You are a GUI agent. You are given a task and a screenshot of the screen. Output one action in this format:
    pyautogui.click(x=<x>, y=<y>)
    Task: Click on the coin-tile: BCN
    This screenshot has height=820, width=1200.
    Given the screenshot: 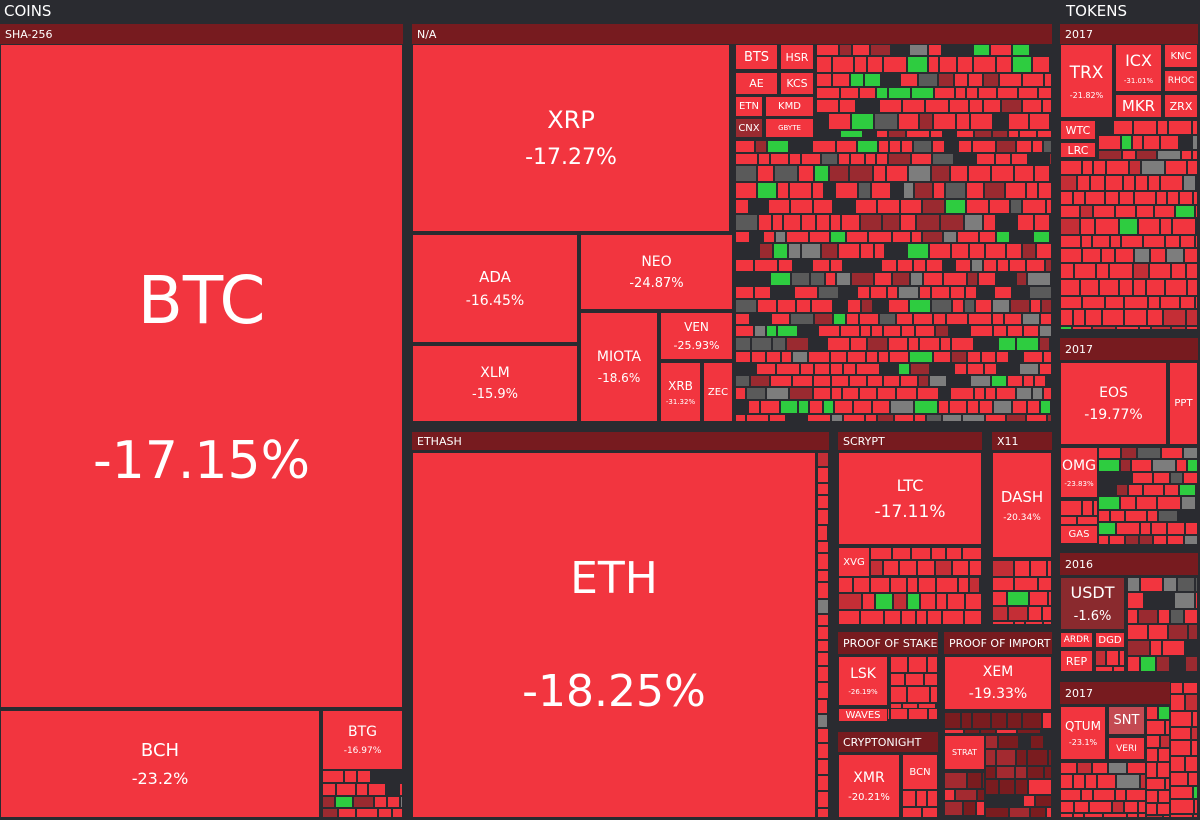 What is the action you would take?
    pyautogui.click(x=920, y=772)
    